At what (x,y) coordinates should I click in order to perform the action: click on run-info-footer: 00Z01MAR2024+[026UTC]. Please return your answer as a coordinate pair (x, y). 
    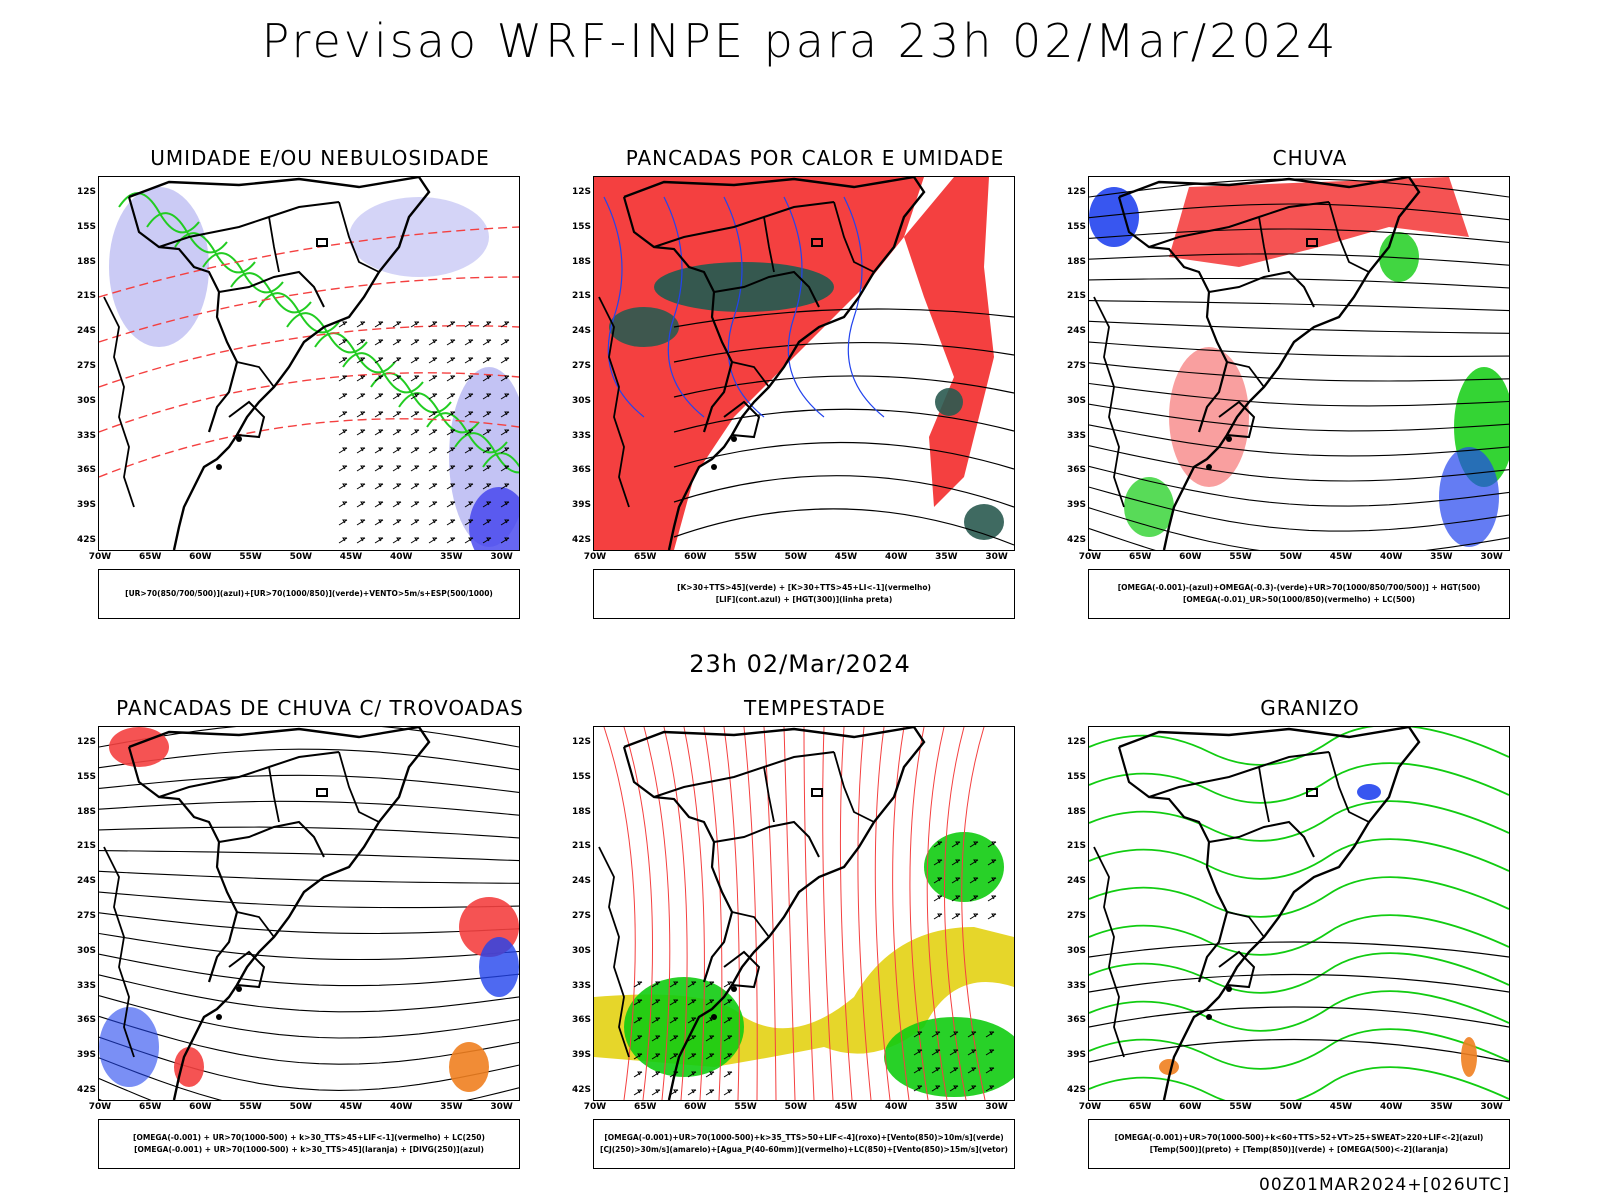
    Looking at the image, I should click on (1384, 1185).